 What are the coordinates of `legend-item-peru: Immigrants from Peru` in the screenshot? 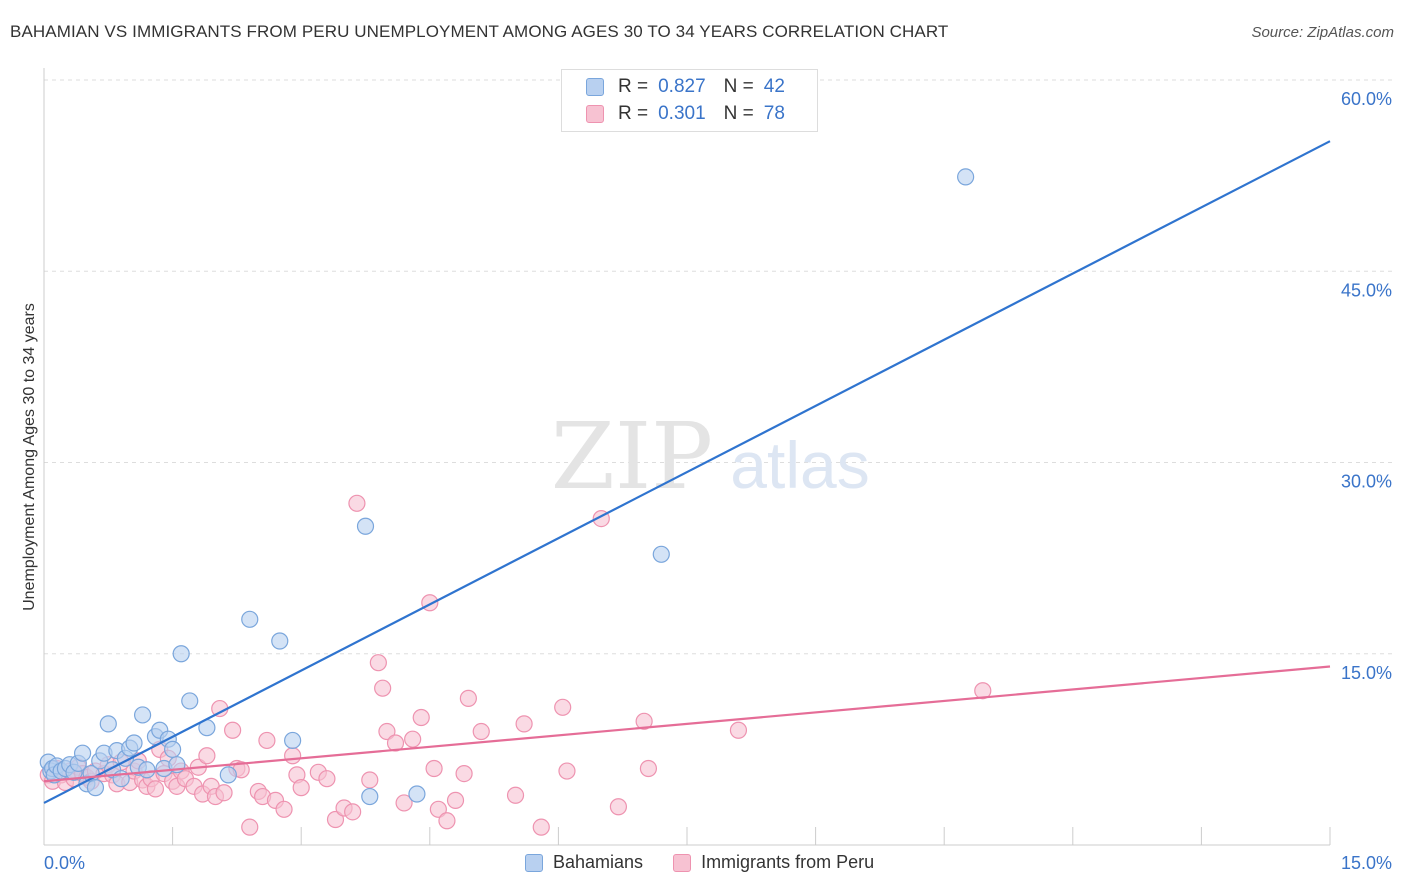 It's located at (773, 862).